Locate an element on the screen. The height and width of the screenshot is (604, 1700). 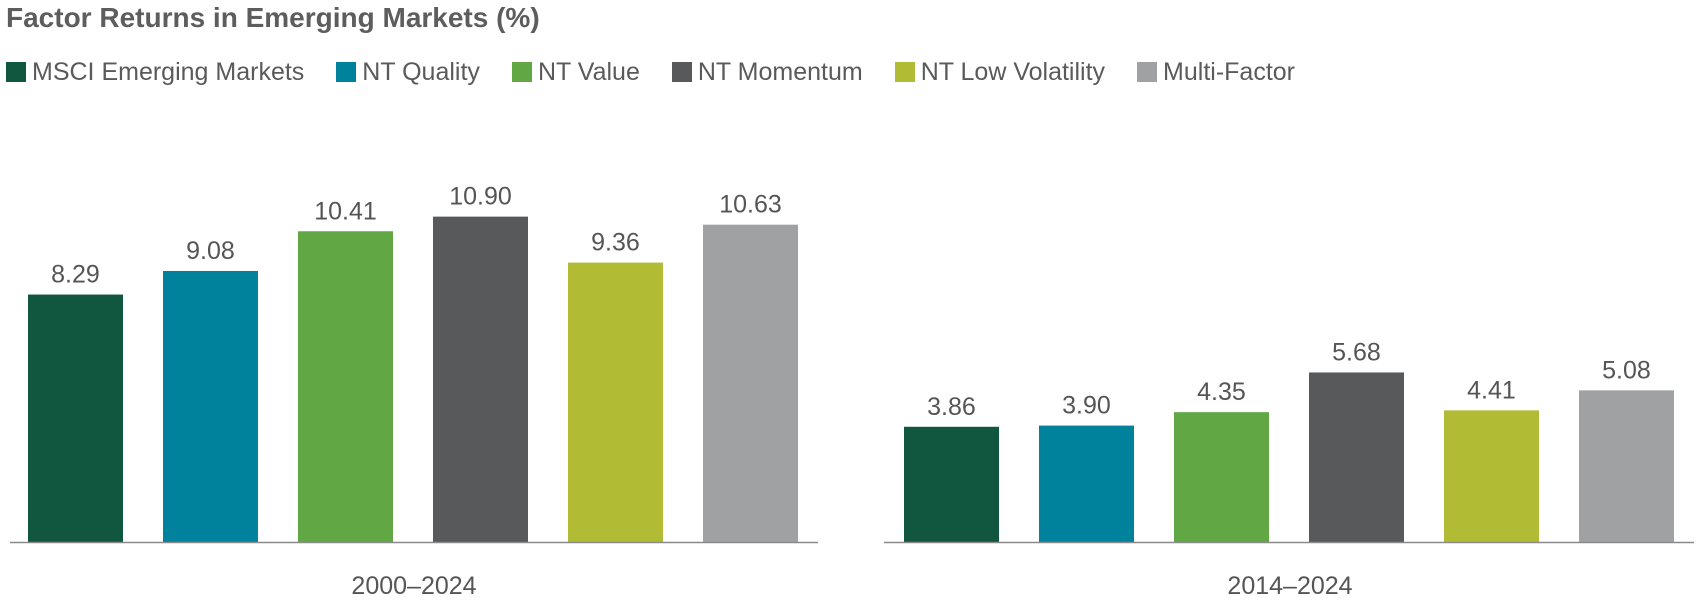
legend-label: MSCI Emerging Markets is located at coordinates (168, 71).